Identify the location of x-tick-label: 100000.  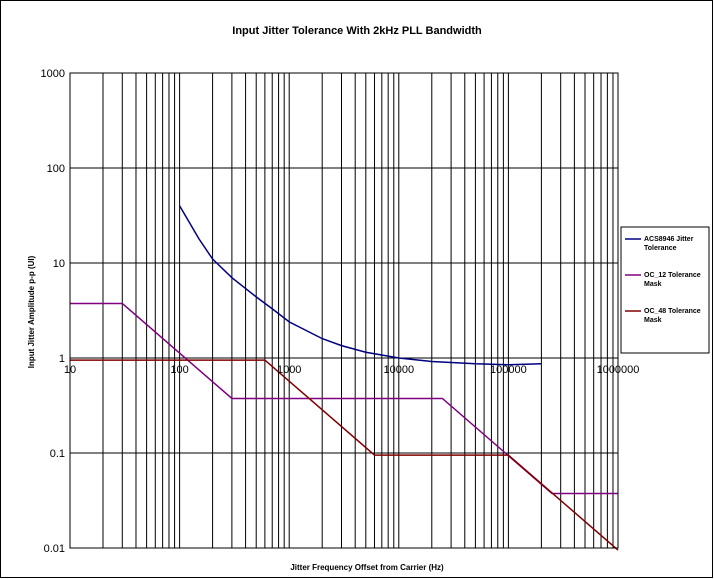
(508, 370).